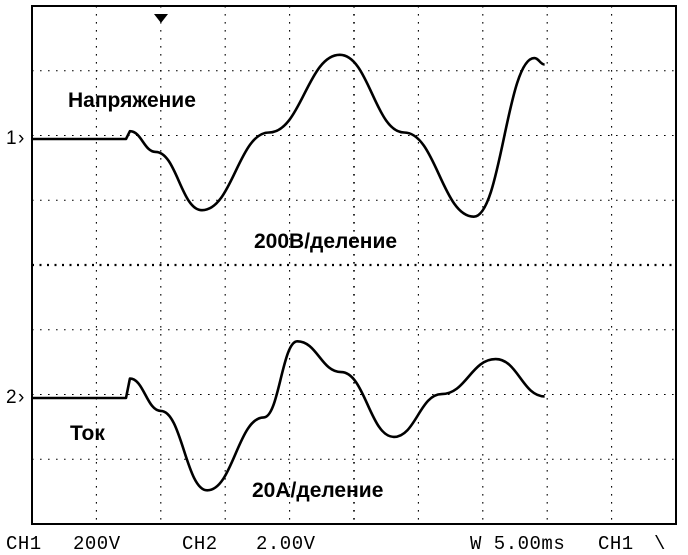 The height and width of the screenshot is (555, 688). Describe the element at coordinates (286, 544) in the screenshot. I see `ch2-scale: 2.00V` at that location.